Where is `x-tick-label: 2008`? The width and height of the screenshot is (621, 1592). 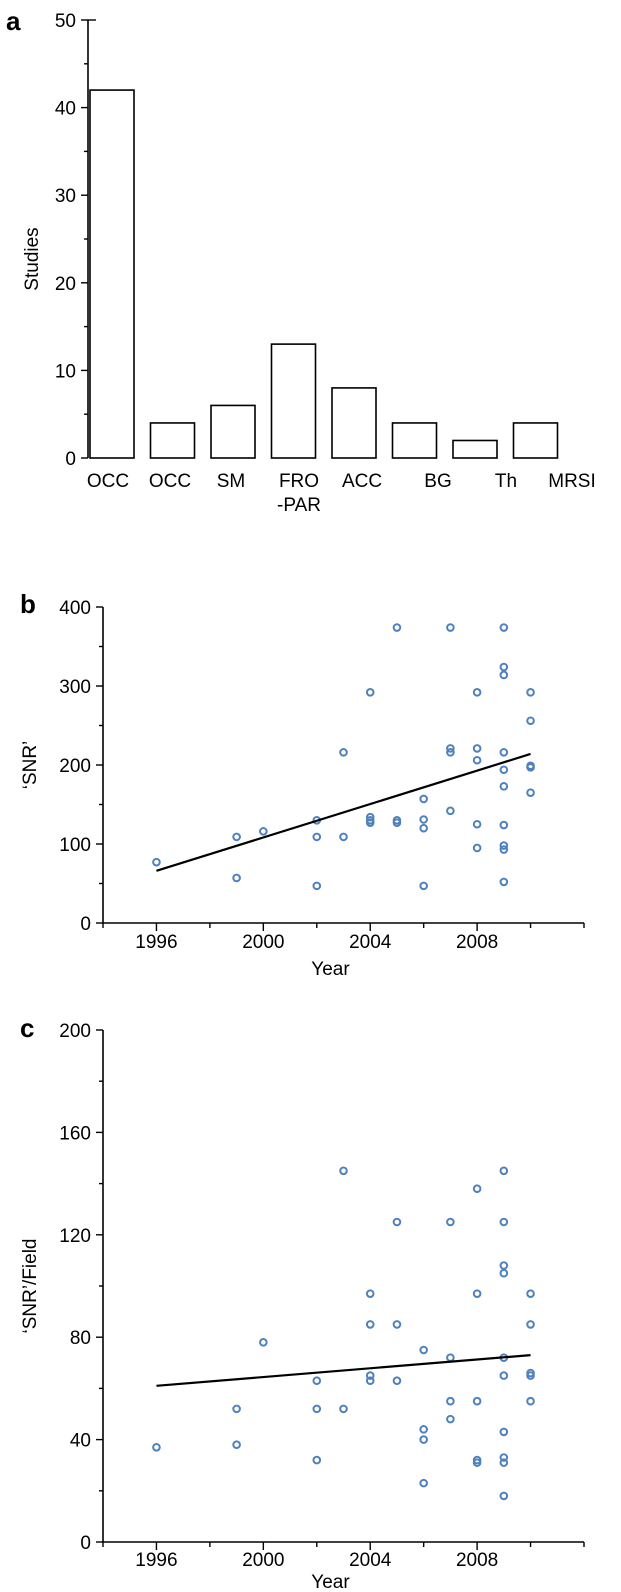 x-tick-label: 2008 is located at coordinates (477, 942).